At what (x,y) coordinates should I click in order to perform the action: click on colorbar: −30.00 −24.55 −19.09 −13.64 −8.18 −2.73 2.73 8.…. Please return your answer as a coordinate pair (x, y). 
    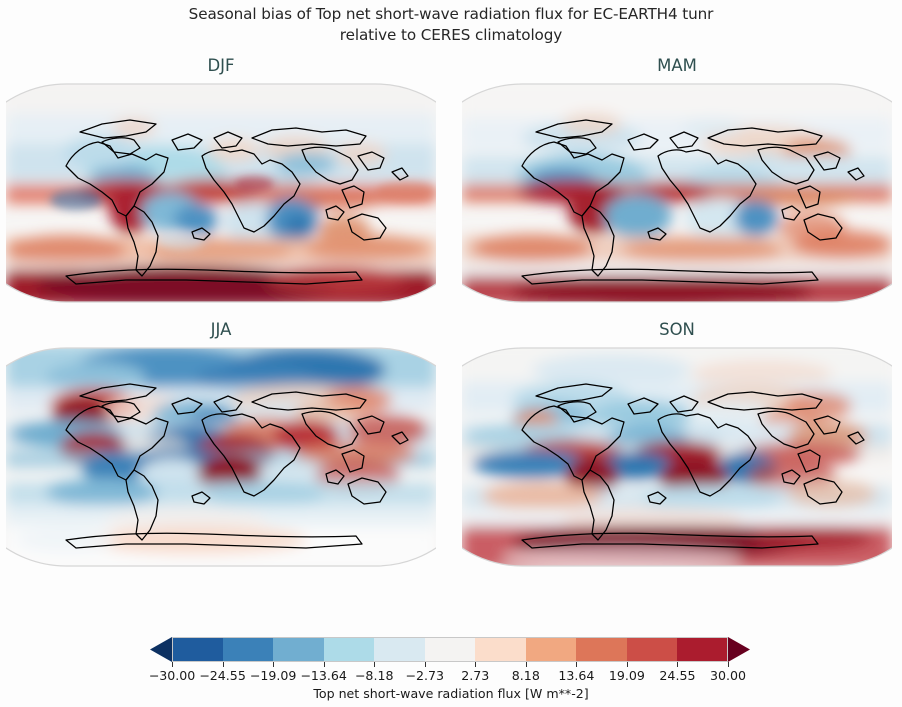
    Looking at the image, I should click on (450, 669).